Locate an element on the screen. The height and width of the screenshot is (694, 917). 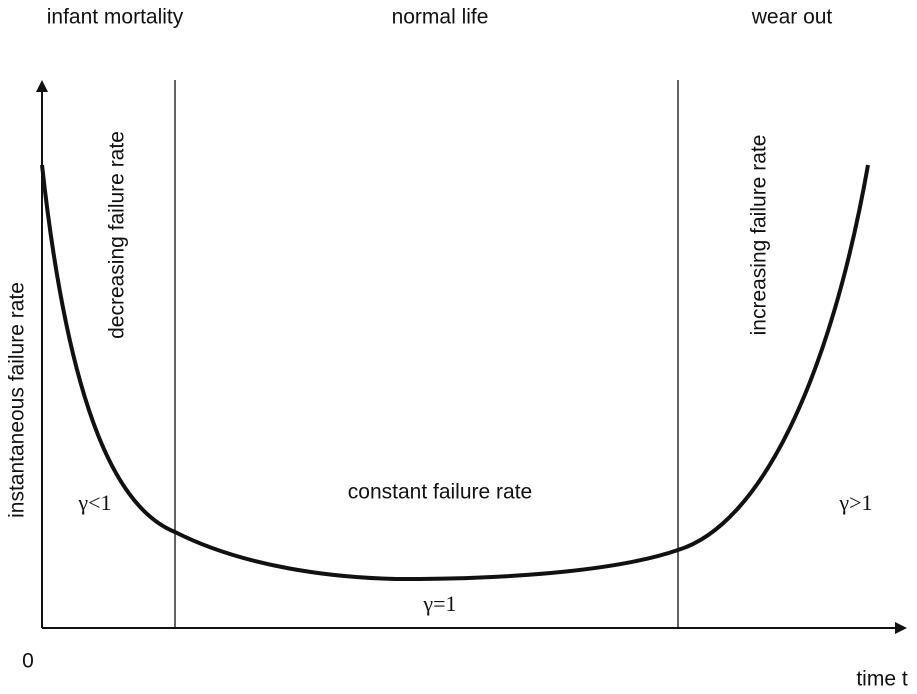
origin-label: 0 is located at coordinates (28, 661).